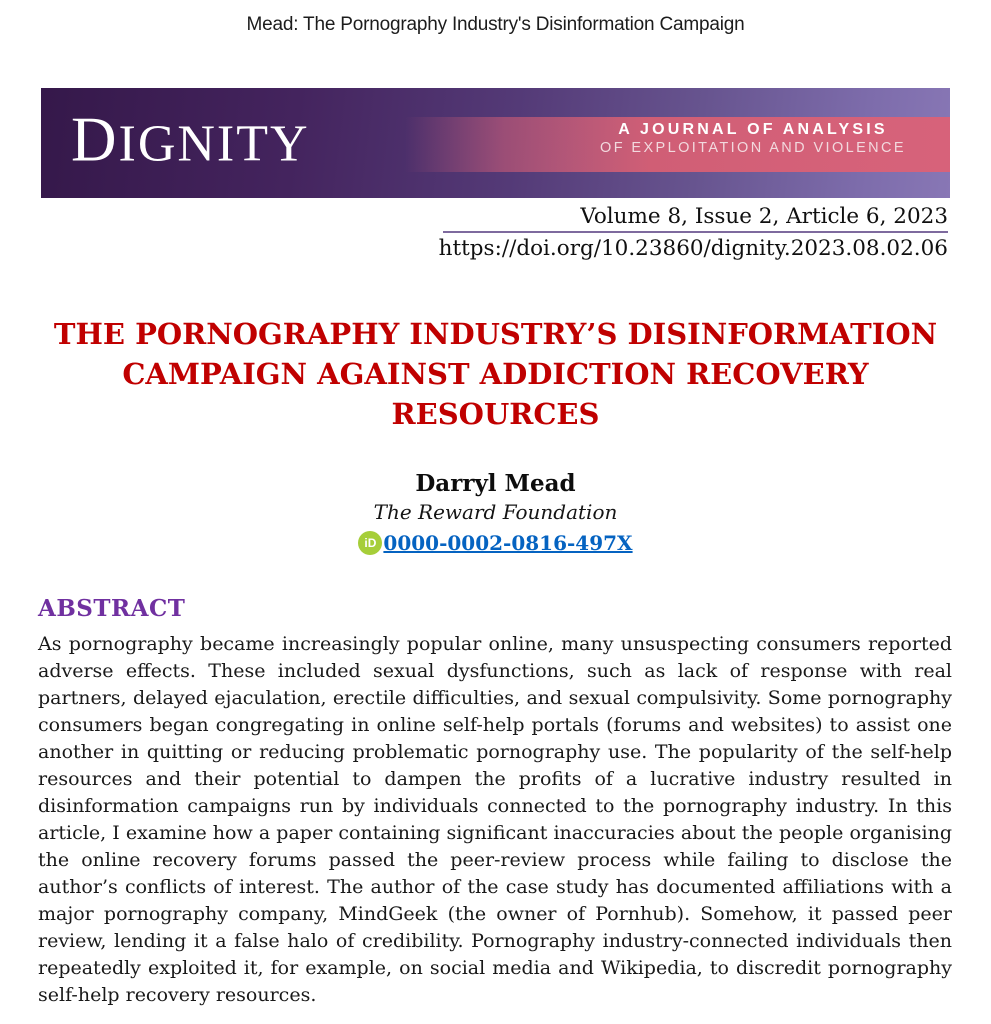  I want to click on orcid-row: iD 0000-0002-0816-497X, so click(495, 543).